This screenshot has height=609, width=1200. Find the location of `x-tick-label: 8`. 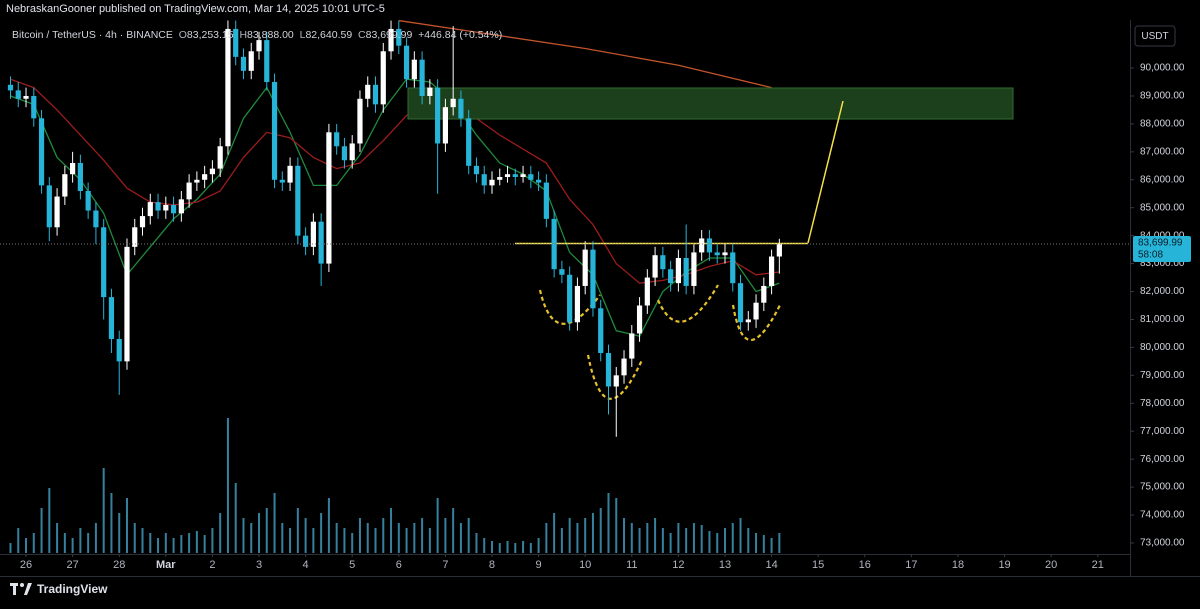

x-tick-label: 8 is located at coordinates (492, 565).